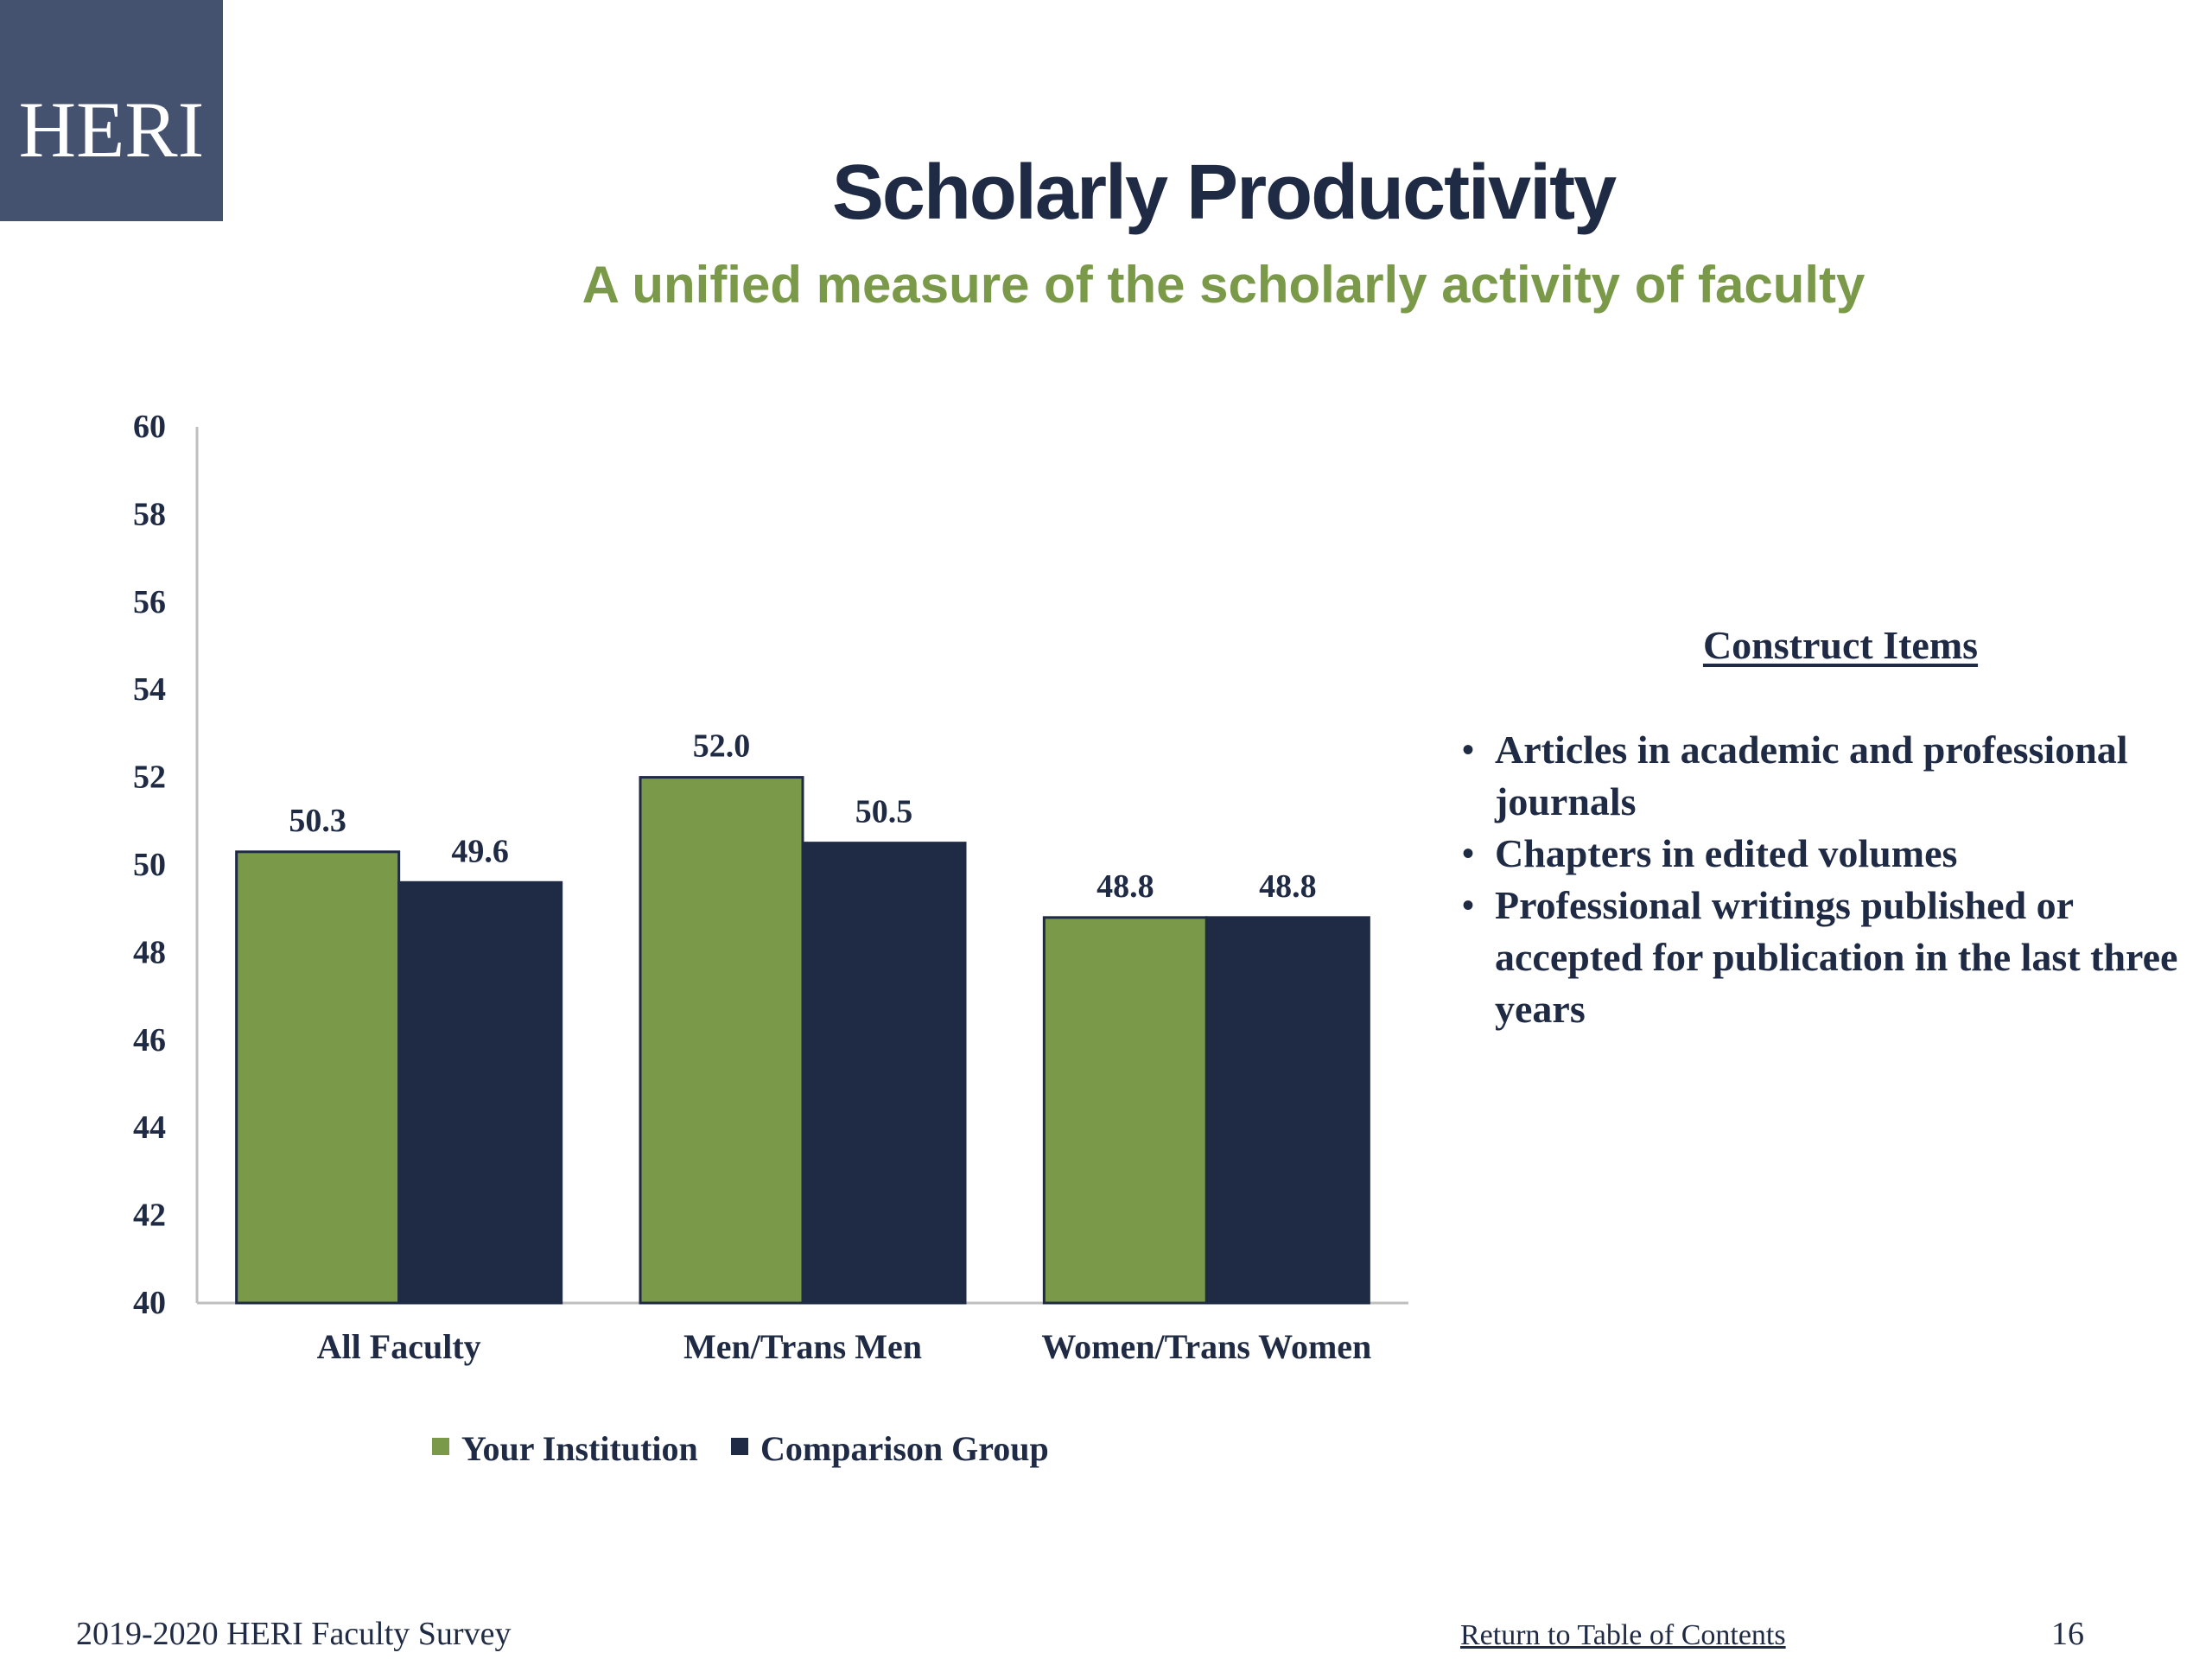 The width and height of the screenshot is (2212, 1659). I want to click on y-tick-label: 46, so click(149, 1040).